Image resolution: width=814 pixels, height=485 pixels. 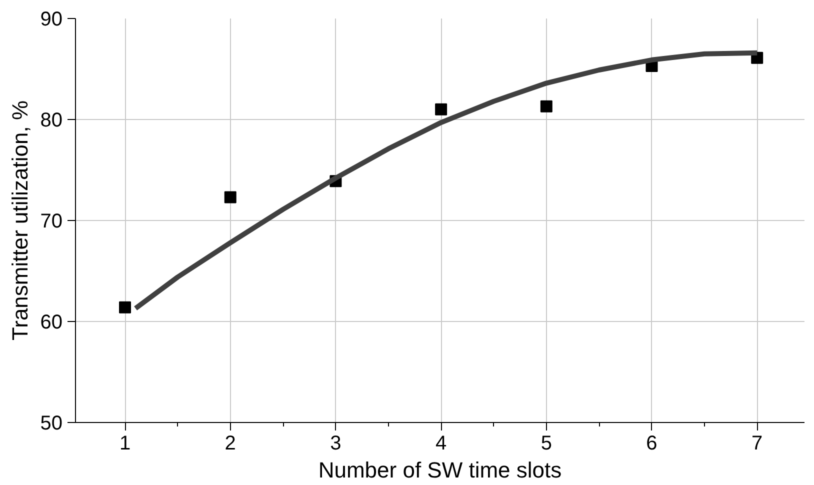 I want to click on x-tick-label: 2, so click(x=230, y=443).